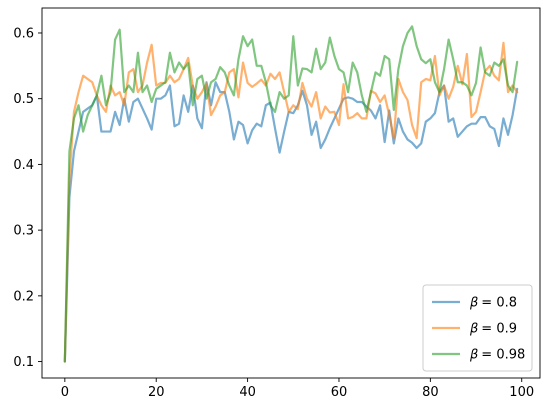 This screenshot has height=413, width=547. Describe the element at coordinates (156, 392) in the screenshot. I see `x-tick-label: 20` at that location.